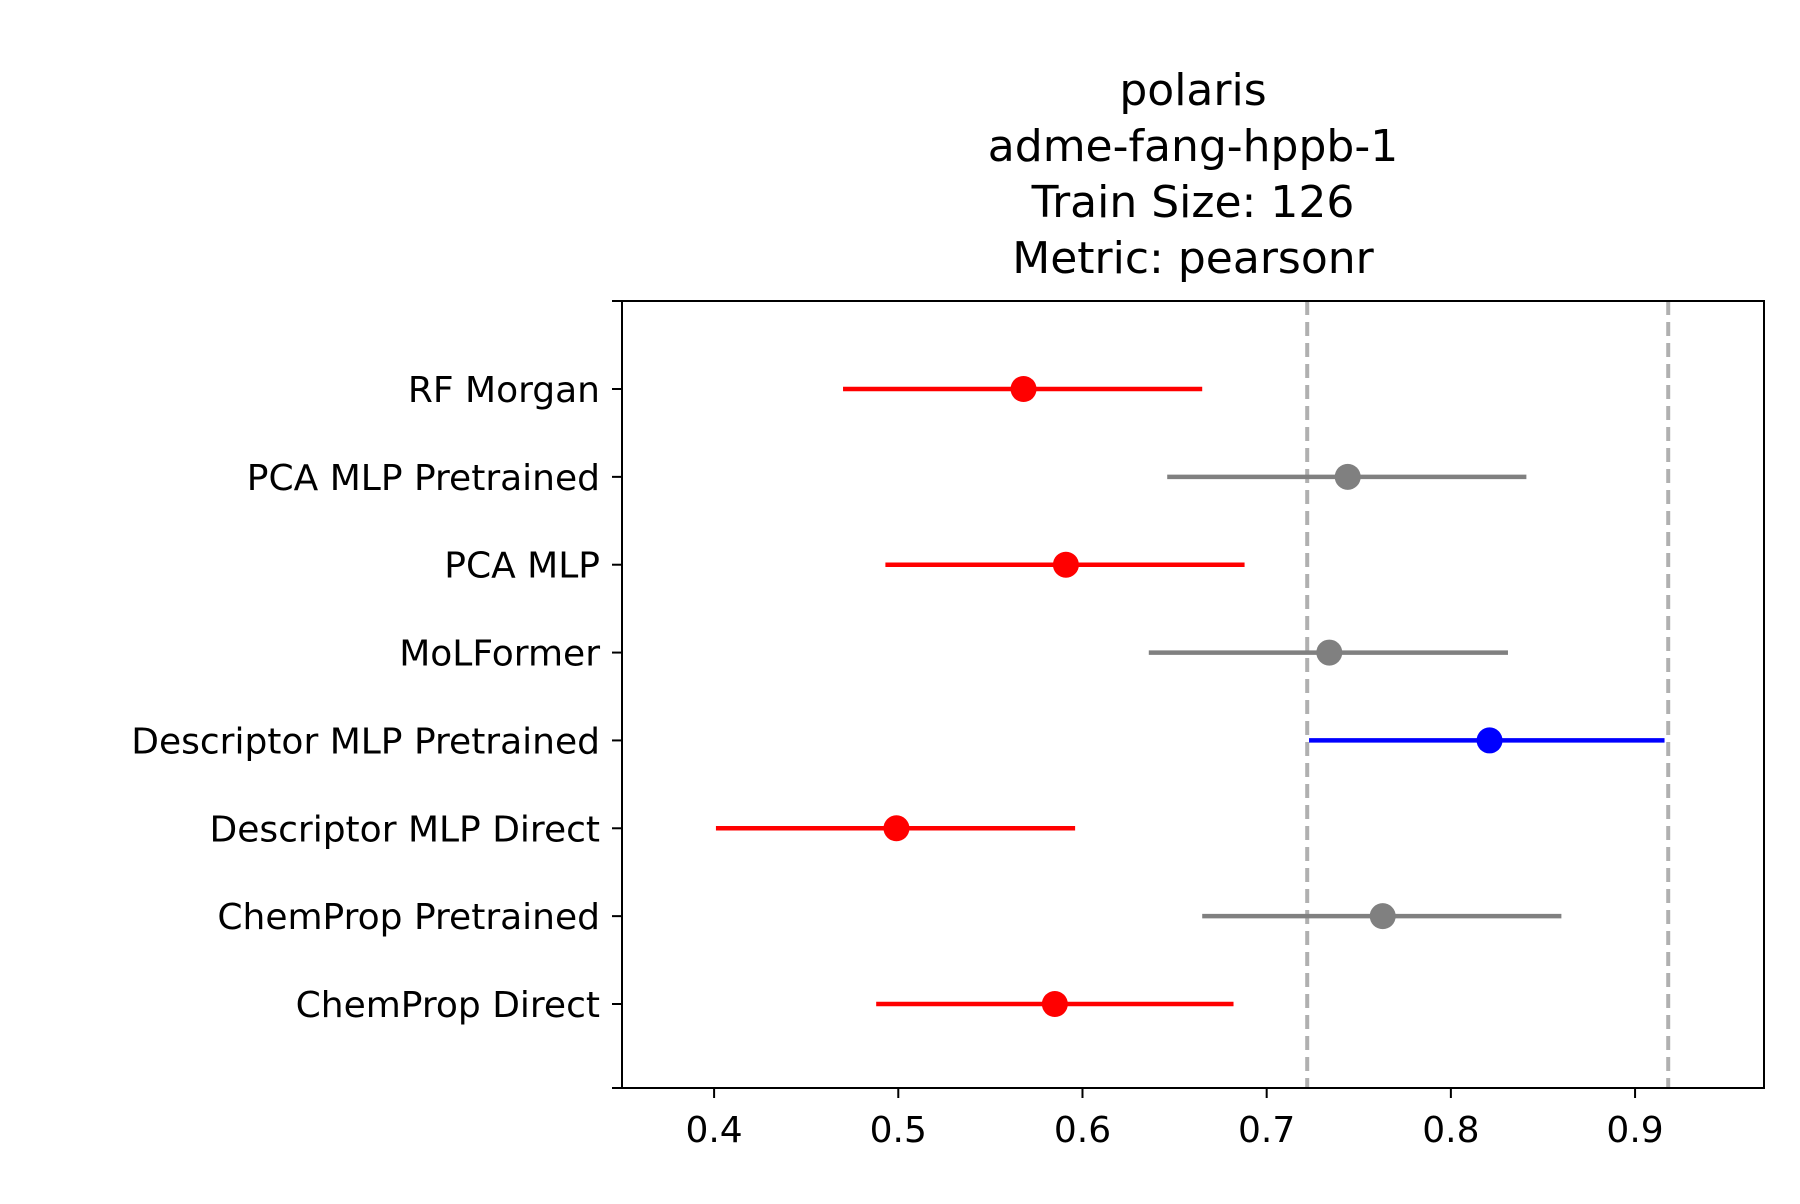  Describe the element at coordinates (1174, 1119) in the screenshot. I see `x-axis: 0.4 0.5 0.6 0.7 0.8 0.9` at that location.